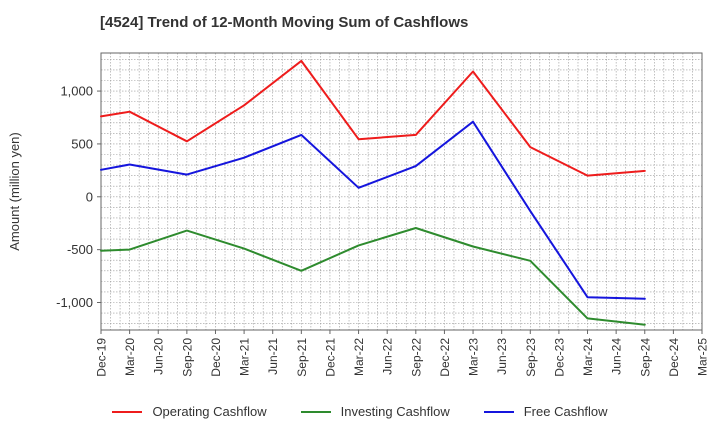 The width and height of the screenshot is (720, 440). I want to click on y-tick-label: 500, so click(82, 143).